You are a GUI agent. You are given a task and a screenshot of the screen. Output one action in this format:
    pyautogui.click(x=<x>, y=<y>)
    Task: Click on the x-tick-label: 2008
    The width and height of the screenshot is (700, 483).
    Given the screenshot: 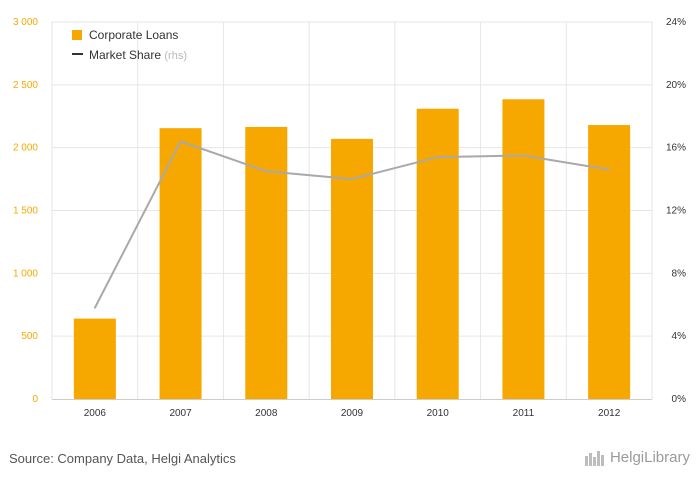 What is the action you would take?
    pyautogui.click(x=266, y=413)
    